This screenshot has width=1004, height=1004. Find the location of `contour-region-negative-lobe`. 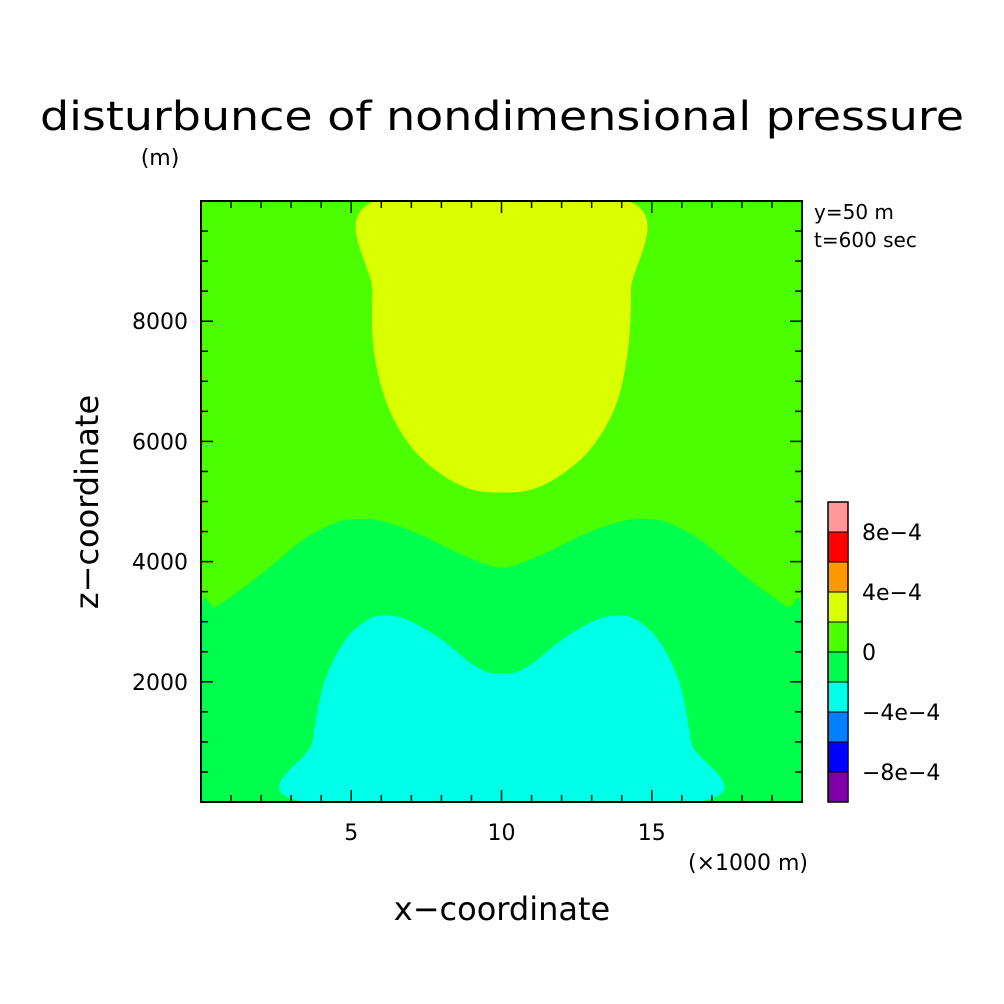

contour-region-negative-lobe is located at coordinates (501, 708).